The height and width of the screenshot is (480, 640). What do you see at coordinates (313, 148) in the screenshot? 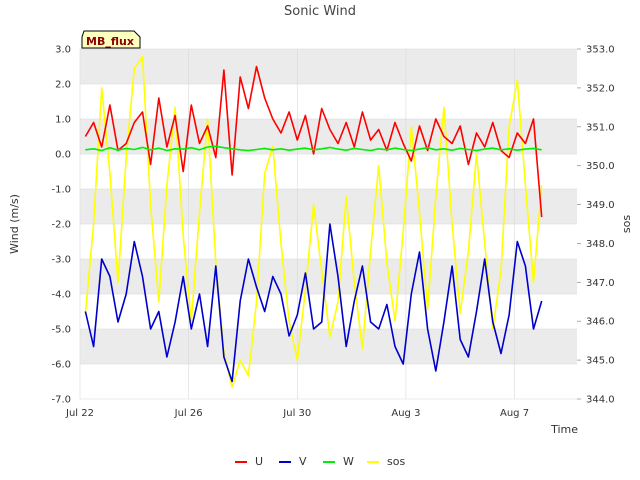
I see `series-w-line` at bounding box center [313, 148].